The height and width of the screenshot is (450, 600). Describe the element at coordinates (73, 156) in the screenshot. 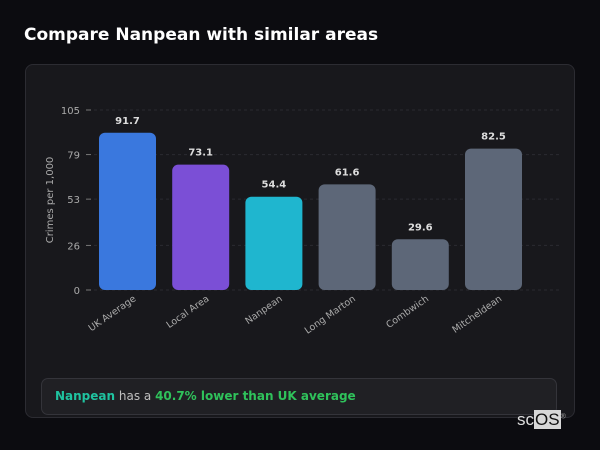

I see `y-tick-label: 79` at that location.